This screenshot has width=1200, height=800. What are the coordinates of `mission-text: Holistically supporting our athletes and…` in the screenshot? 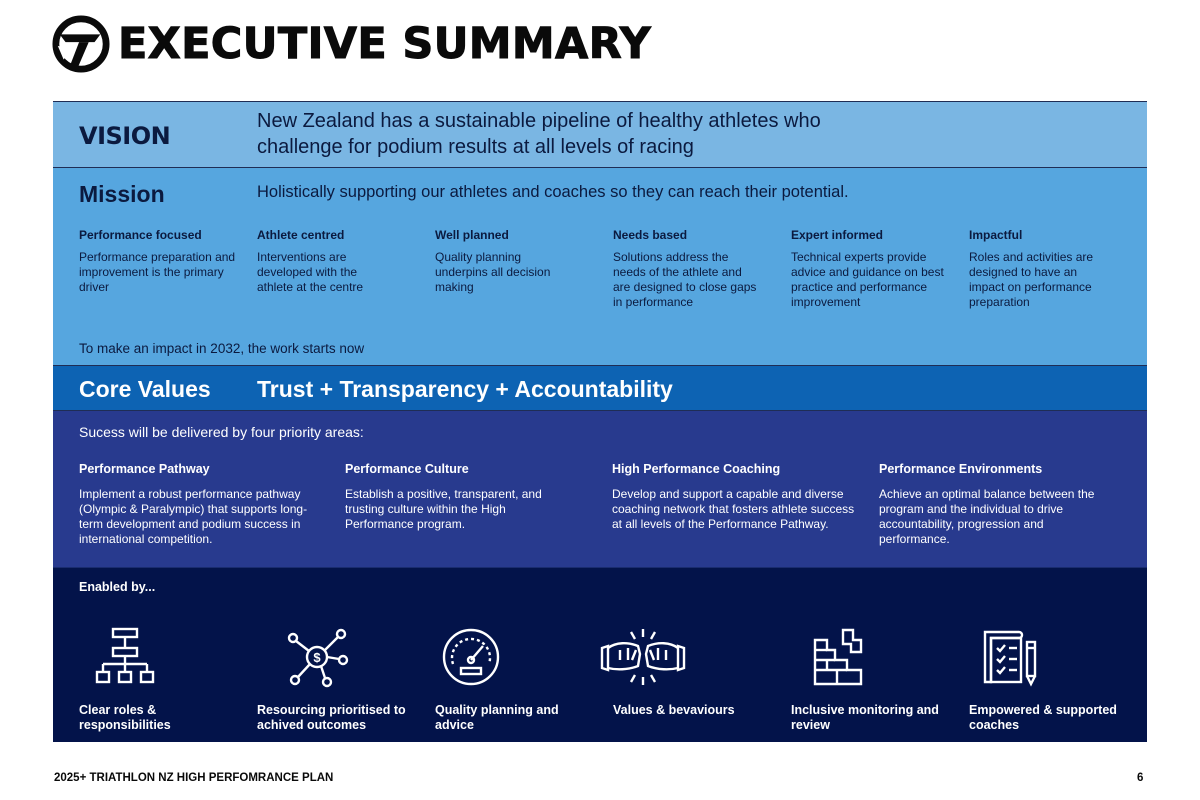 It's located at (553, 192).